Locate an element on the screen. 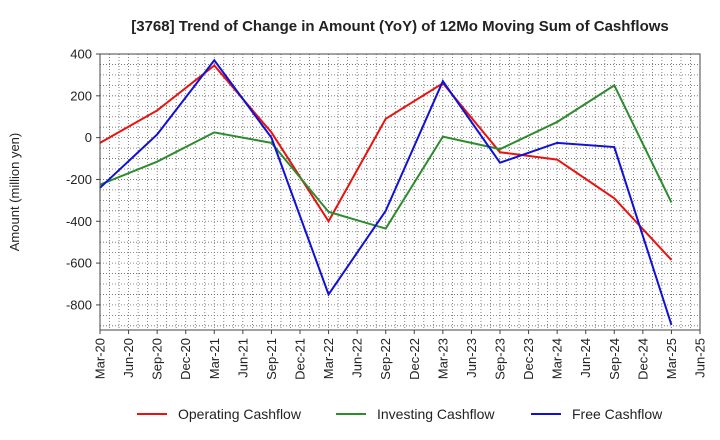 This screenshot has height=440, width=720. x-tick-label: Dec-23 is located at coordinates (528, 359).